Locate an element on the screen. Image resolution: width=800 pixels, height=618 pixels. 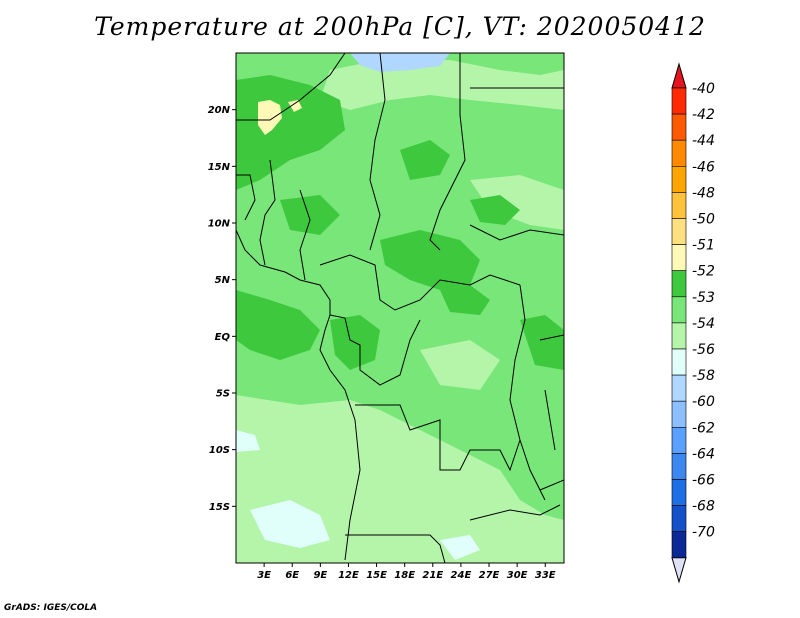
lon-tick-label: 27E is located at coordinates (489, 575).